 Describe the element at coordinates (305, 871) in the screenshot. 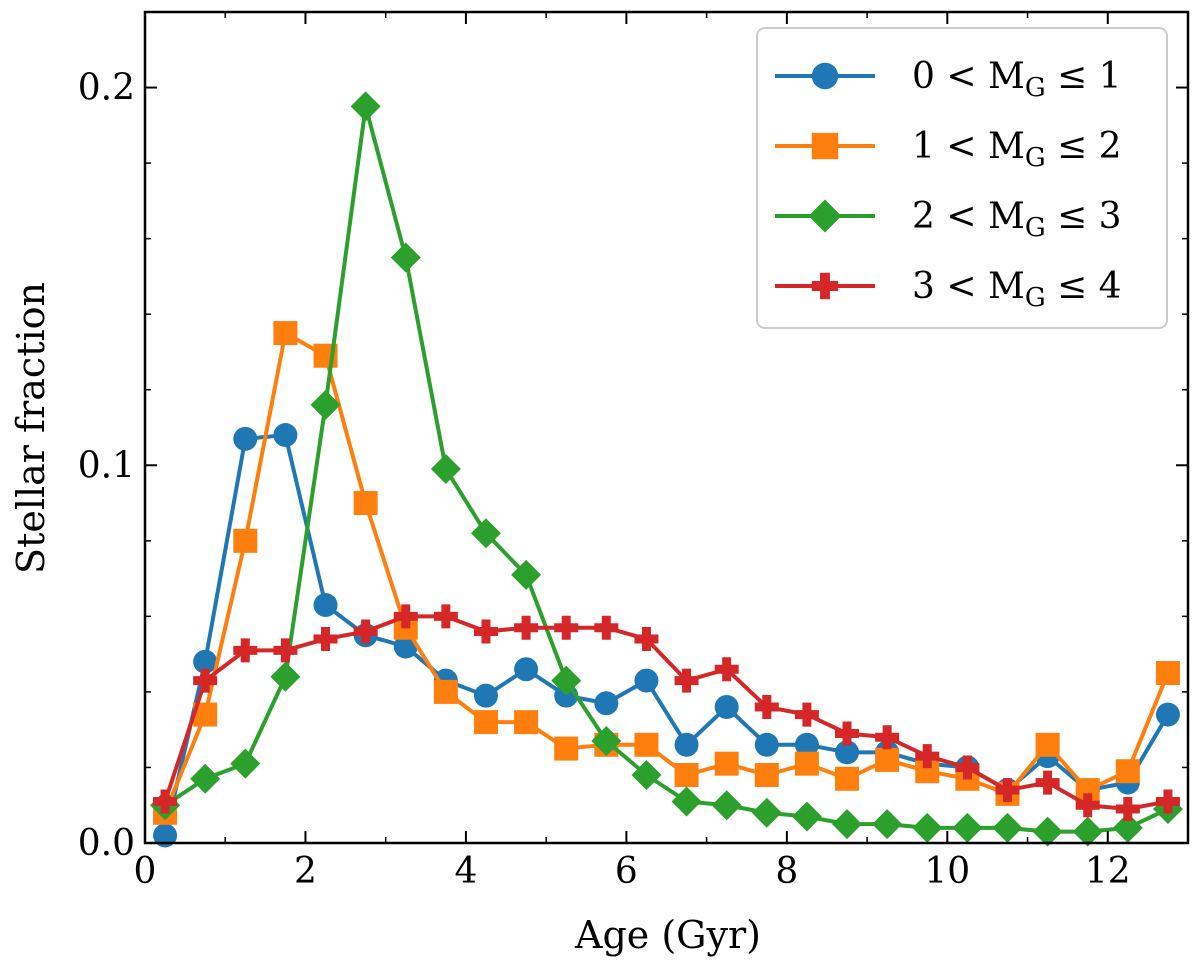

I see `x-tick-label: 2` at that location.